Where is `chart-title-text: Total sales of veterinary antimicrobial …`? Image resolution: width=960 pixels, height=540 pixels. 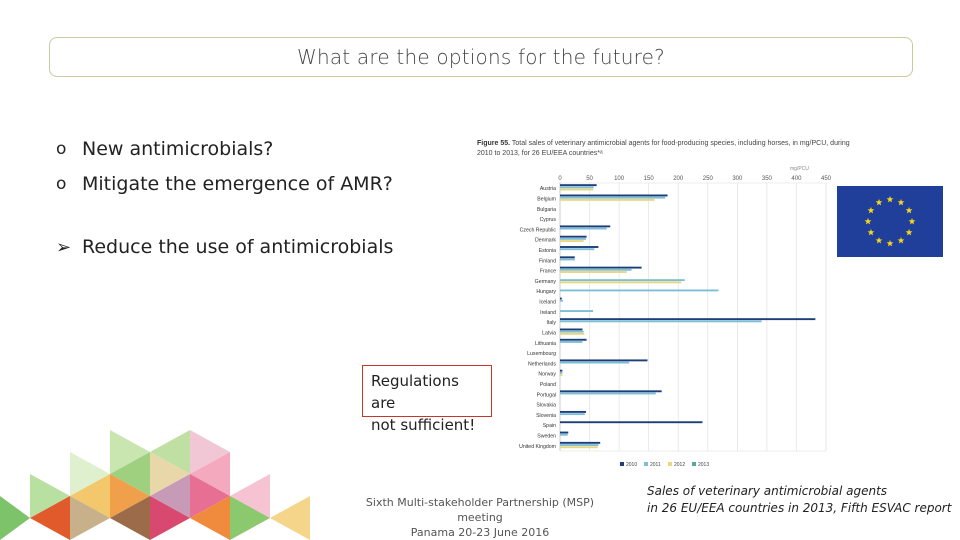 chart-title-text: Total sales of veterinary antimicrobial … is located at coordinates (663, 148).